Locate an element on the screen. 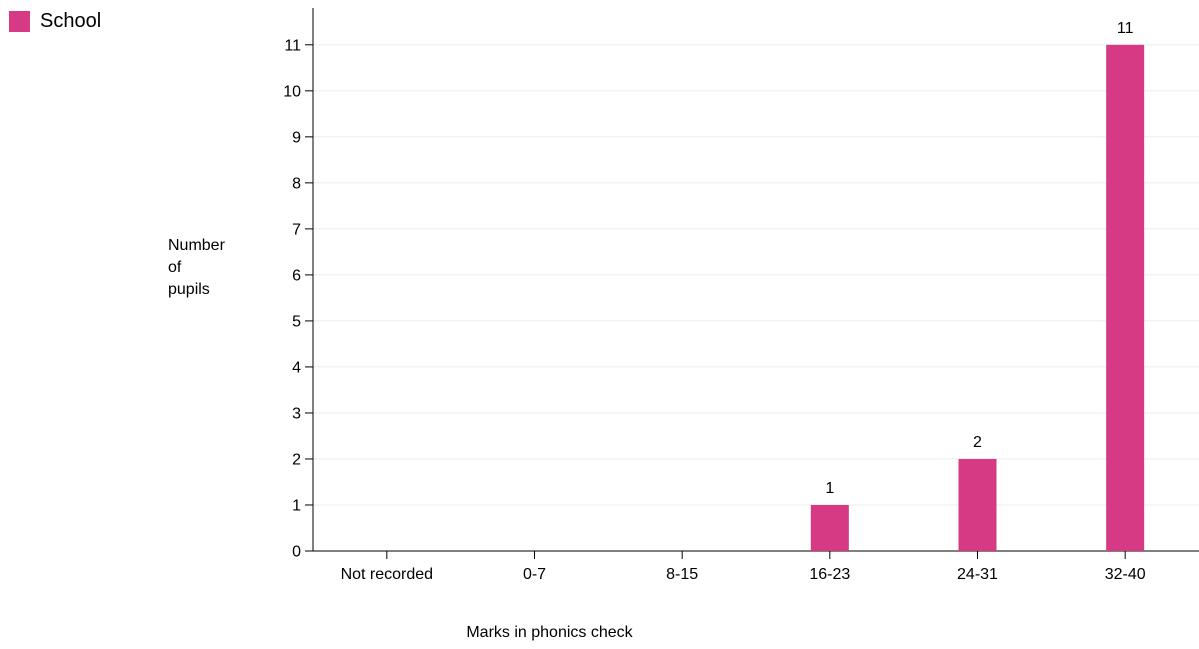  y-tick-label-11: 11 is located at coordinates (292, 45).